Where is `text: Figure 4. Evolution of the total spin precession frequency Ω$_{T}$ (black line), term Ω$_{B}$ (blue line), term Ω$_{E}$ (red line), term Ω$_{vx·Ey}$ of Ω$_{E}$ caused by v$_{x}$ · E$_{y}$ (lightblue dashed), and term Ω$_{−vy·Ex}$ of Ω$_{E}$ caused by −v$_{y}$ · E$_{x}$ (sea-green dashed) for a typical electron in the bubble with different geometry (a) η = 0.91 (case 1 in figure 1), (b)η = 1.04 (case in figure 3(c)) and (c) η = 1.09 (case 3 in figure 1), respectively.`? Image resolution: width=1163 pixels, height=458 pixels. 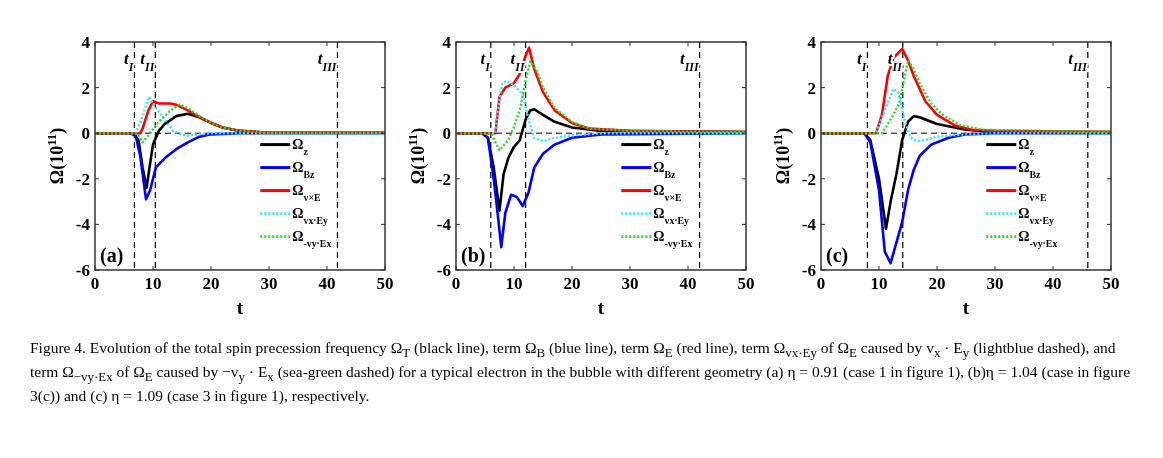
text: Figure 4. Evolution of the total spin precession frequency Ω$_{T}$ (black line), term Ω$_{B}$ (blue line), term Ω$_{E}$ (red line), term Ω$_{vx·Ey}$ of Ω$_{E}$ caused by v$_{x}$ · E$_{y}$ (lightblue dashed), and term Ω$_{−vy·Ex}$ of Ω$_{E}$ caused by −v$_{y}$ · E$_{x}$ (sea-green dashed) for a typical electron in the bubble with different geometry (a) η = 0.91 (case 1 in figure 1), (b)η = 1.04 (case in figure 3(c)) and (c) η = 1.09 (case 3 in figure 1), respectively. is located at coordinates (580, 372).